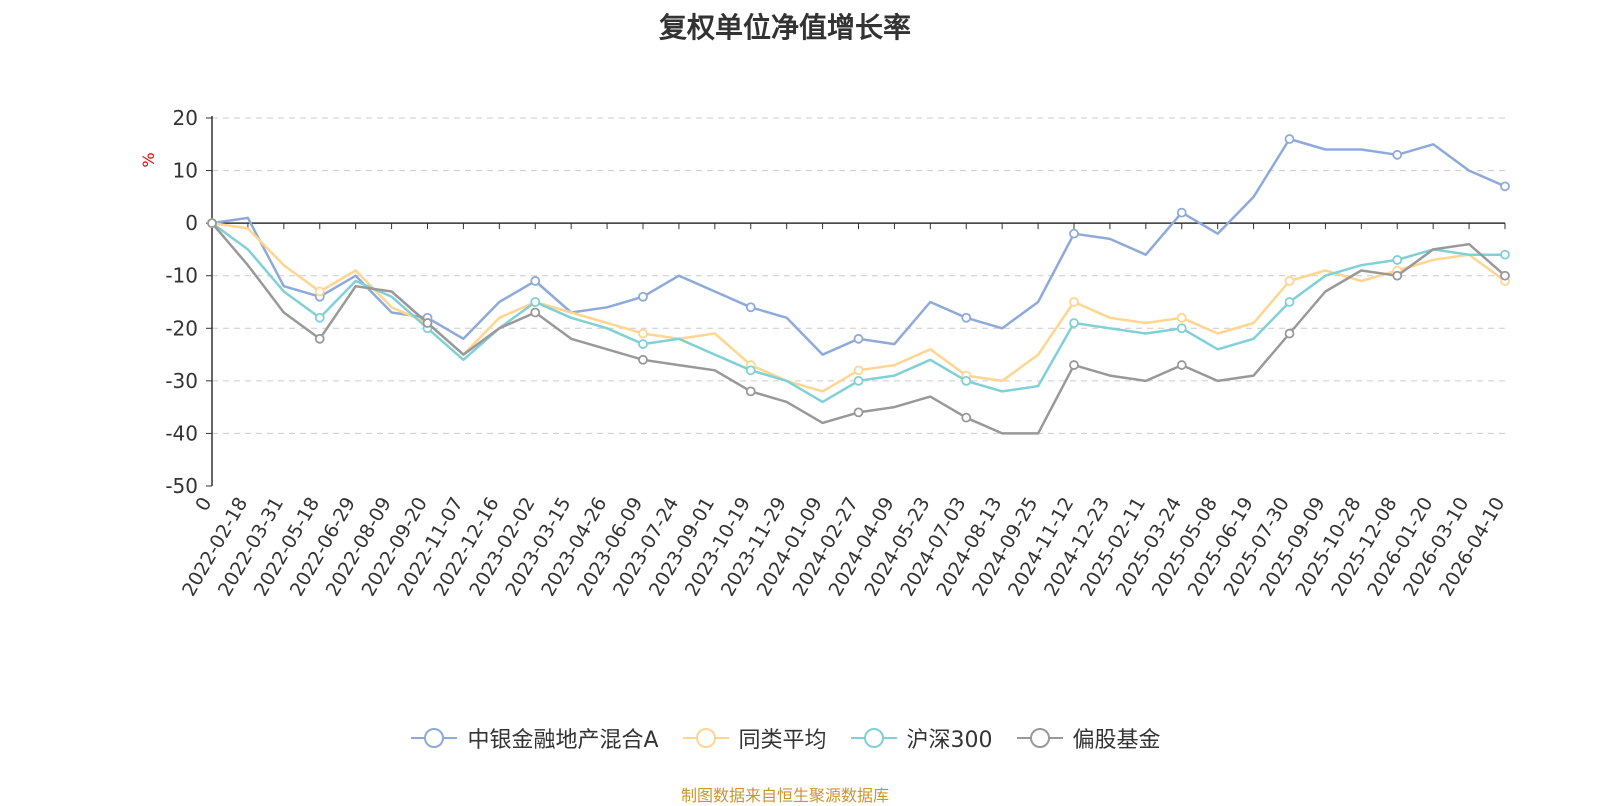  What do you see at coordinates (185, 171) in the screenshot?
I see `y-tick-label-1: 10` at bounding box center [185, 171].